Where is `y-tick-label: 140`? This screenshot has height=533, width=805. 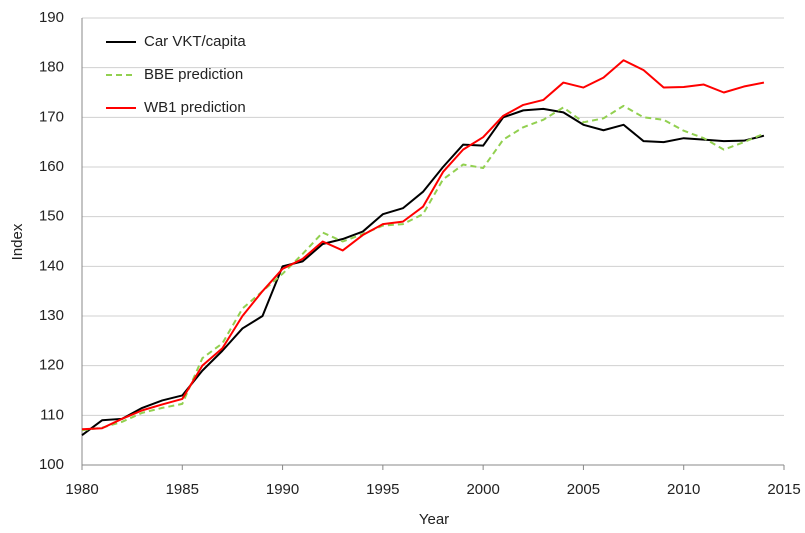 y-tick-label: 140 is located at coordinates (51, 265).